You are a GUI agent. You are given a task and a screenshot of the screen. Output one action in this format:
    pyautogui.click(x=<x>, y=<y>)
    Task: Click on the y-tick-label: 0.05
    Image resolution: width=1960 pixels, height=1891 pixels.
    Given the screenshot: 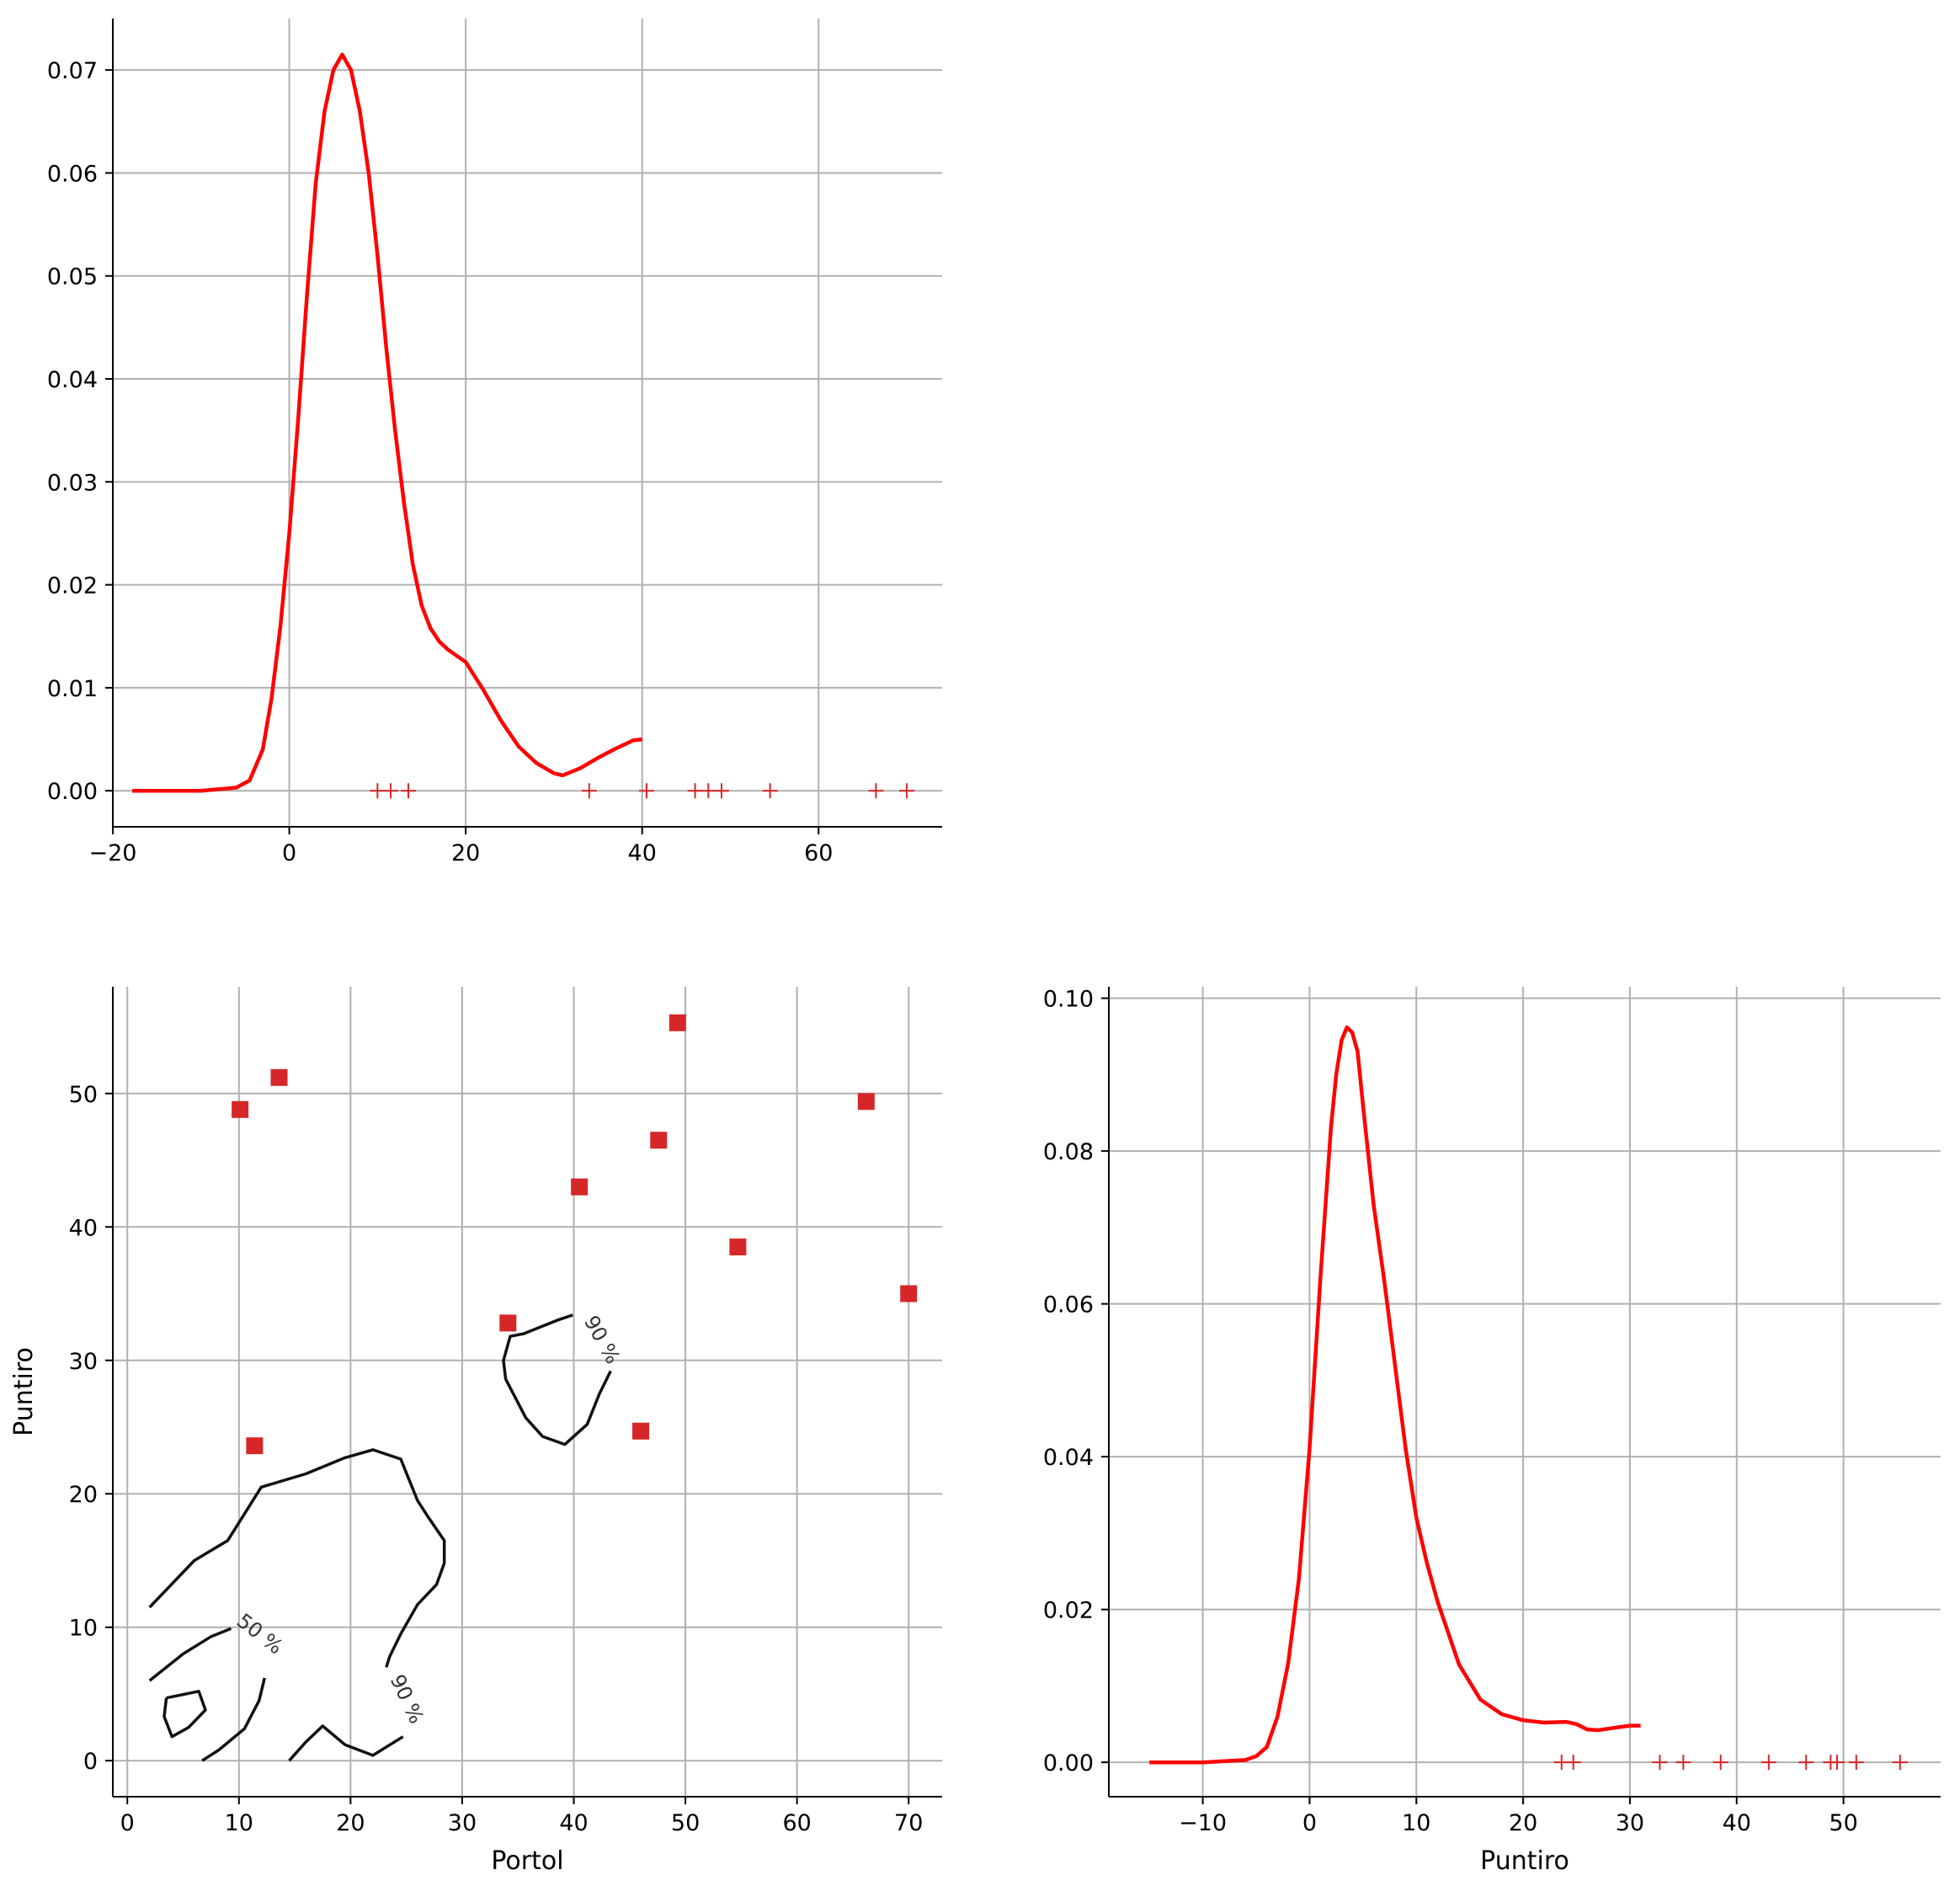 What is the action you would take?
    pyautogui.click(x=72, y=277)
    